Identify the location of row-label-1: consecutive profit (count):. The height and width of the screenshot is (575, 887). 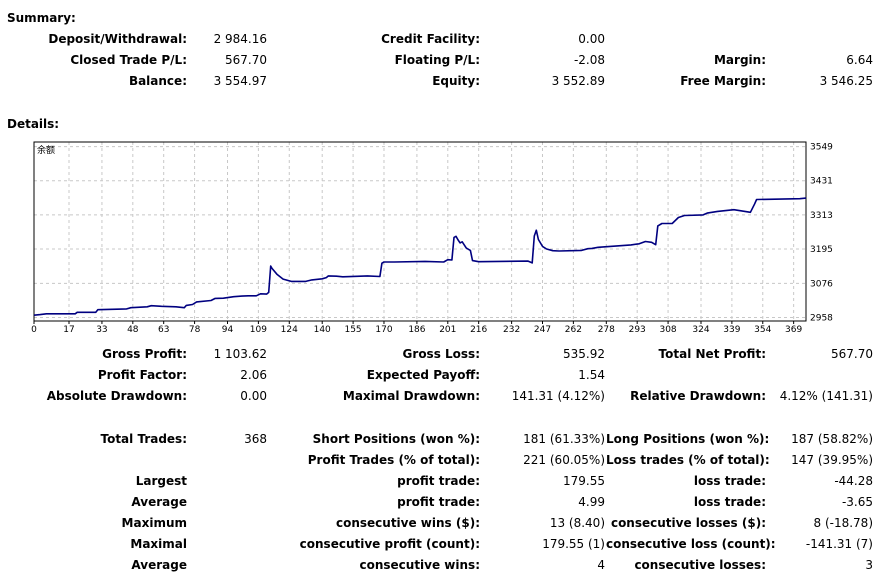
(389, 544).